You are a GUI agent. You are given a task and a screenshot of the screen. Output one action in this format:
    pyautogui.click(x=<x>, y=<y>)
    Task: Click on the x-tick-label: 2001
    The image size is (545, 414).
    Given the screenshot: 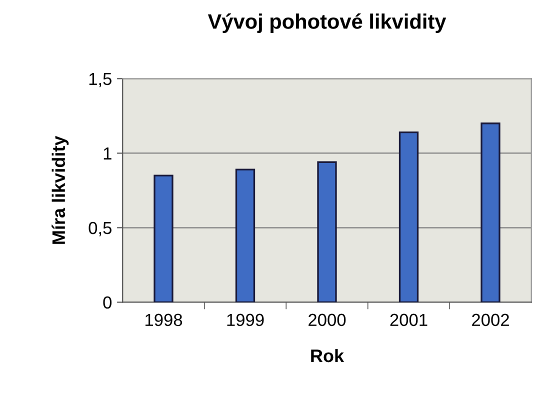 What is the action you would take?
    pyautogui.click(x=409, y=320)
    